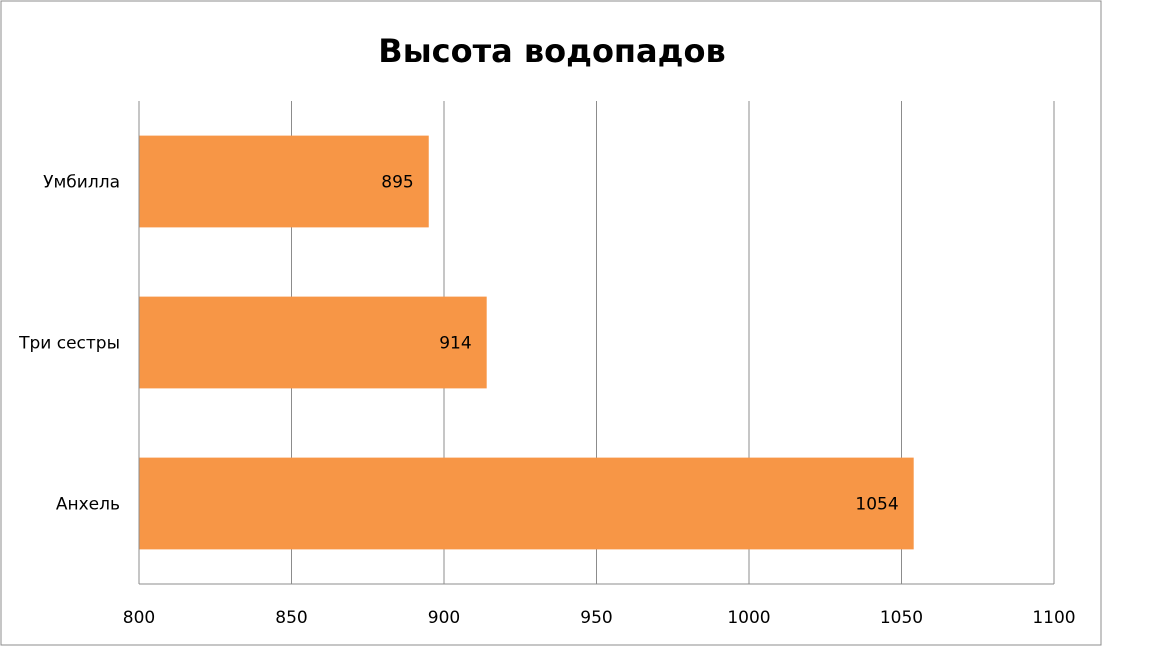 The width and height of the screenshot is (1152, 648). Describe the element at coordinates (748, 618) in the screenshot. I see `x-tick-label: 1000` at that location.